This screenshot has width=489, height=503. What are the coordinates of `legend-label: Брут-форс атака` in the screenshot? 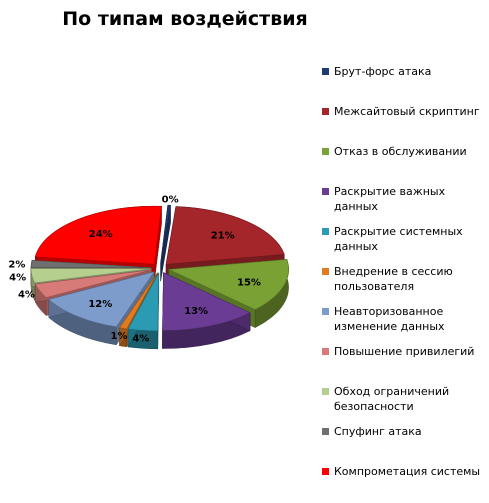 It's located at (383, 71).